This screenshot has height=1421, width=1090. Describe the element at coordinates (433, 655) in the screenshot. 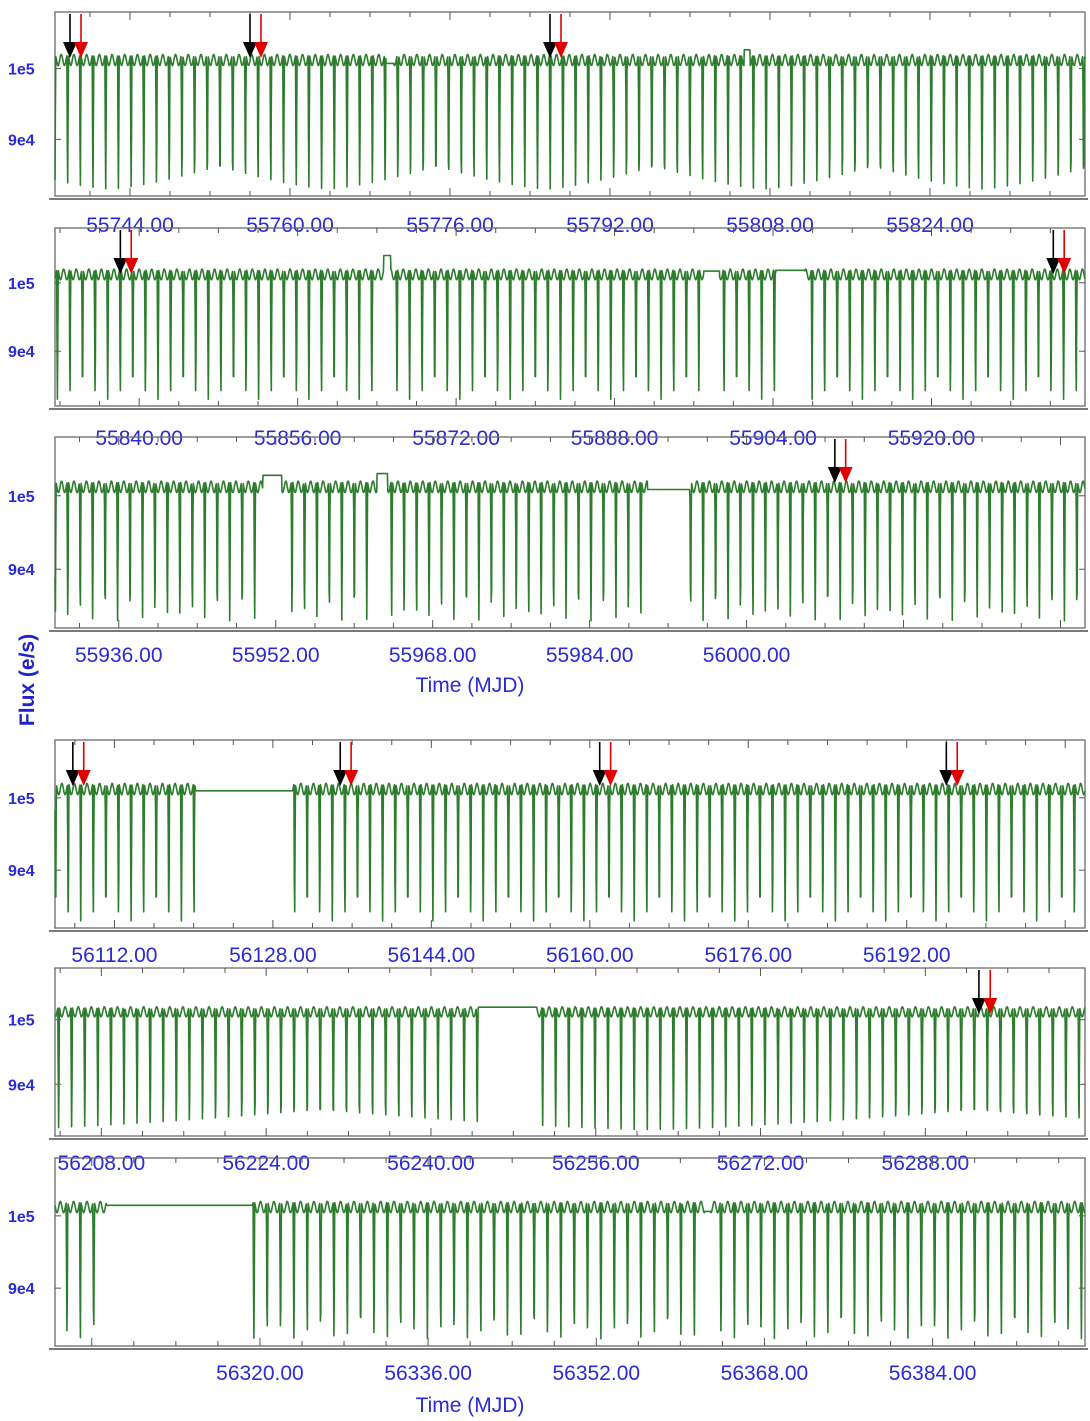

I see `x-tick-label: 55968.00` at that location.